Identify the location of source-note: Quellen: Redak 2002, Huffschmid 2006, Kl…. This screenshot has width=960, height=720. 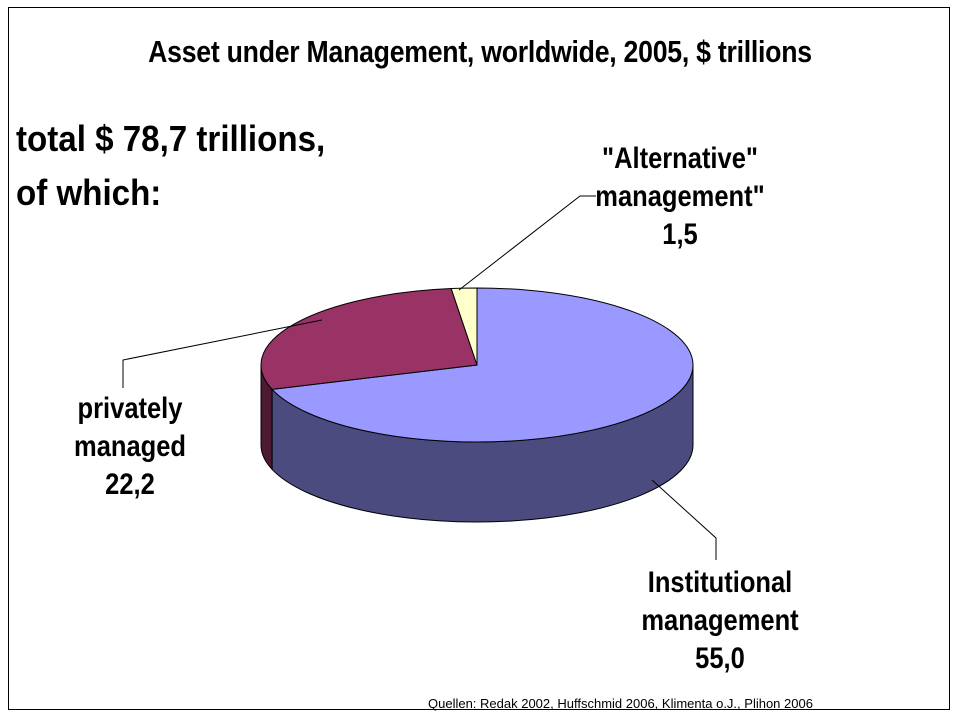
(620, 703).